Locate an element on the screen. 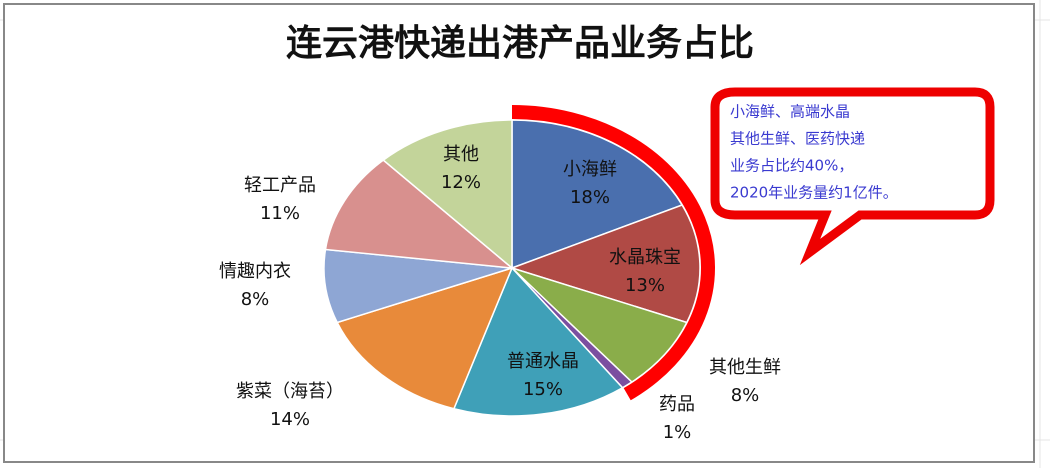 This screenshot has height=468, width=1050. highlight-ring is located at coordinates (613, 253).